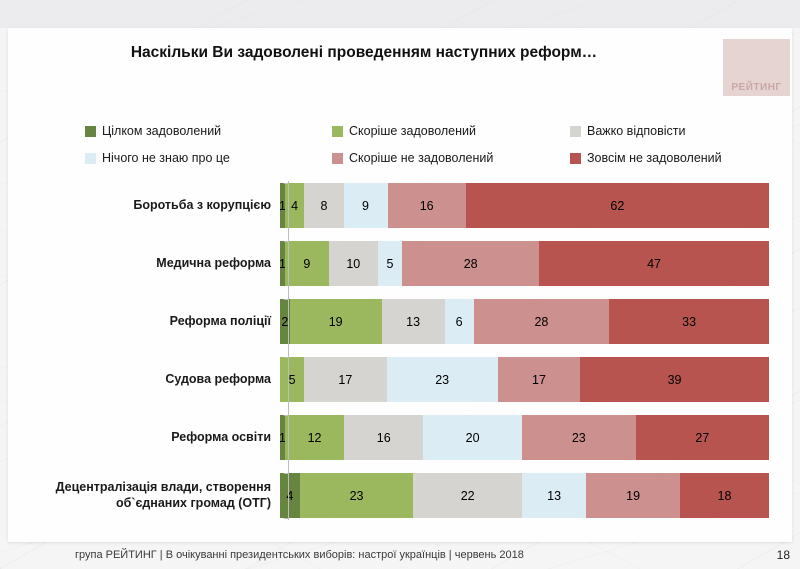 The width and height of the screenshot is (800, 569). I want to click on legend-label: Цілком задоволений, so click(162, 131).